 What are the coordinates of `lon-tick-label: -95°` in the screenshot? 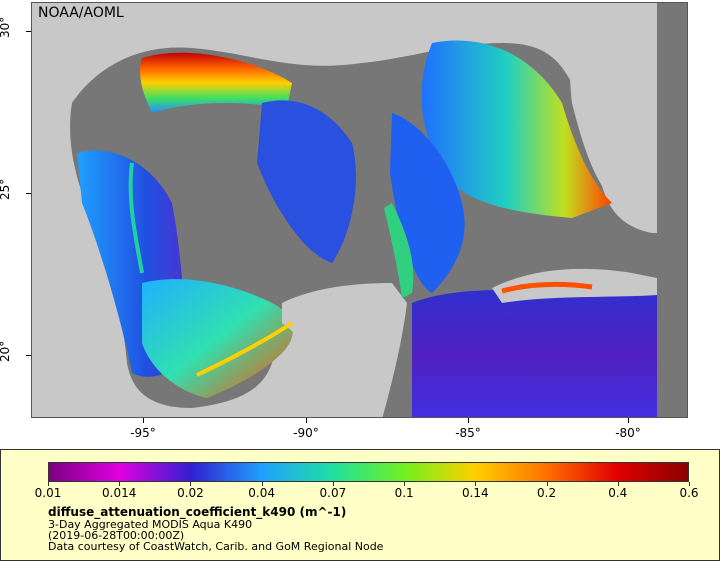 It's located at (143, 433).